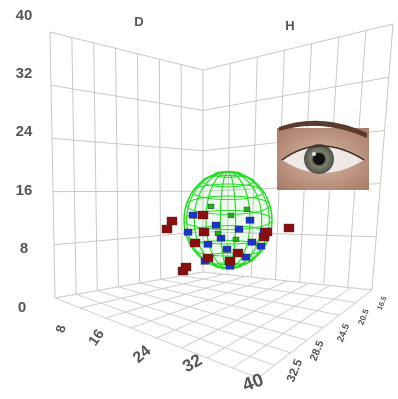 The width and height of the screenshot is (398, 399). What do you see at coordinates (343, 333) in the screenshot?
I see `y-tick-label: 24.5` at bounding box center [343, 333].